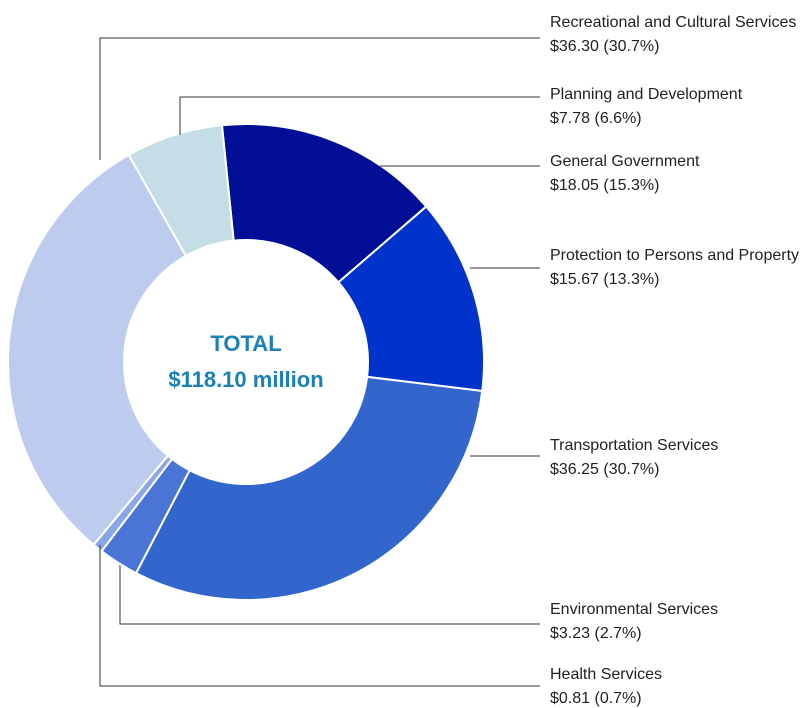 This screenshot has width=807, height=708. Describe the element at coordinates (625, 161) in the screenshot. I see `slice-label: General Government` at that location.